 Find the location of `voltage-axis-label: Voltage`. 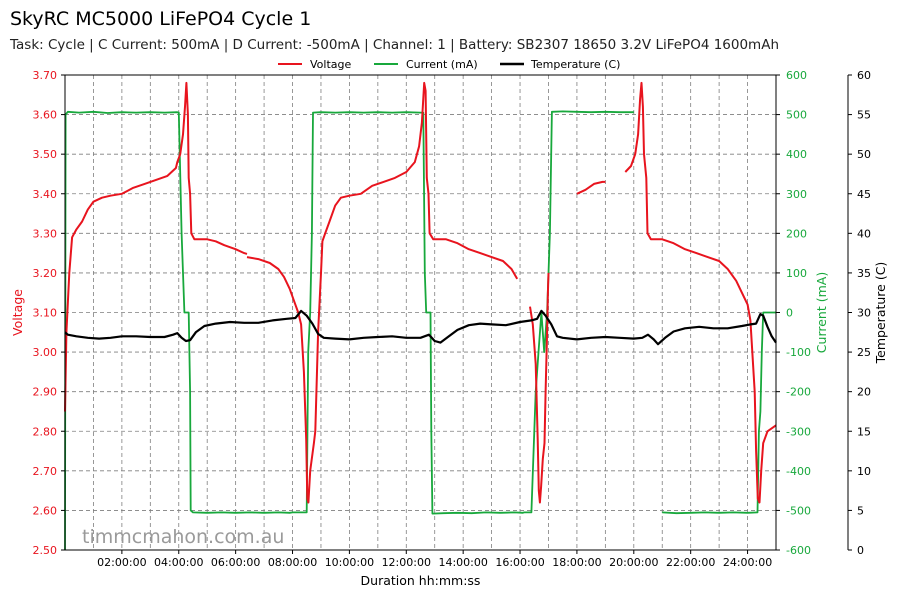

voltage-axis-label: Voltage is located at coordinates (17, 312).